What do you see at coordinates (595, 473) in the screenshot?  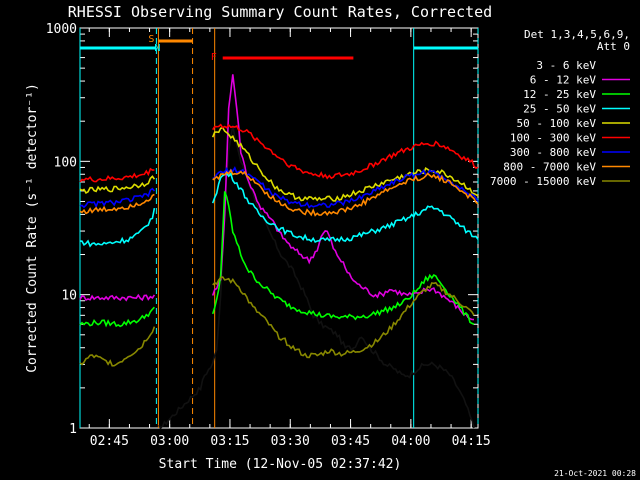 I see `footer-date: 21-Oct-2021 00:28` at bounding box center [595, 473].